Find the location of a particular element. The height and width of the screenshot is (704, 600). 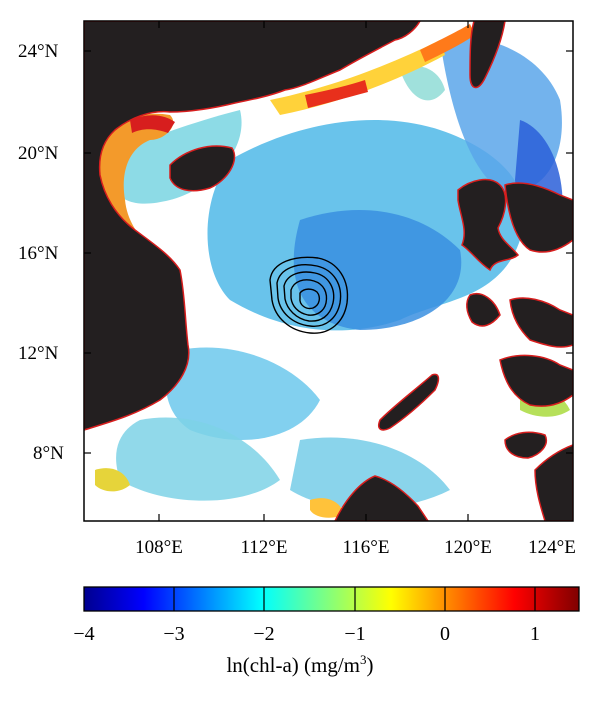

lat-label-24n: 24°N is located at coordinates (38, 51).